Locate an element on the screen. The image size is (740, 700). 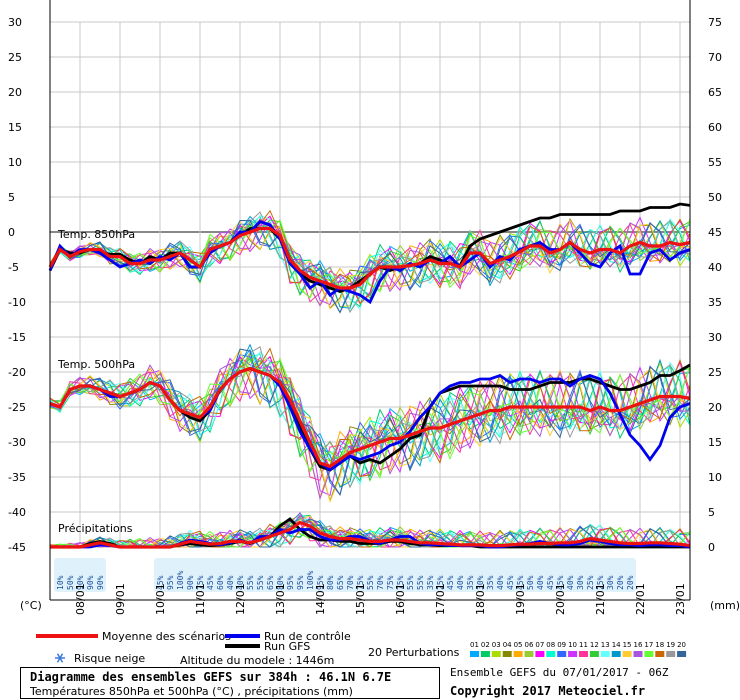
copyright: Copyright 2017 Meteociel.fr is located at coordinates (548, 691).